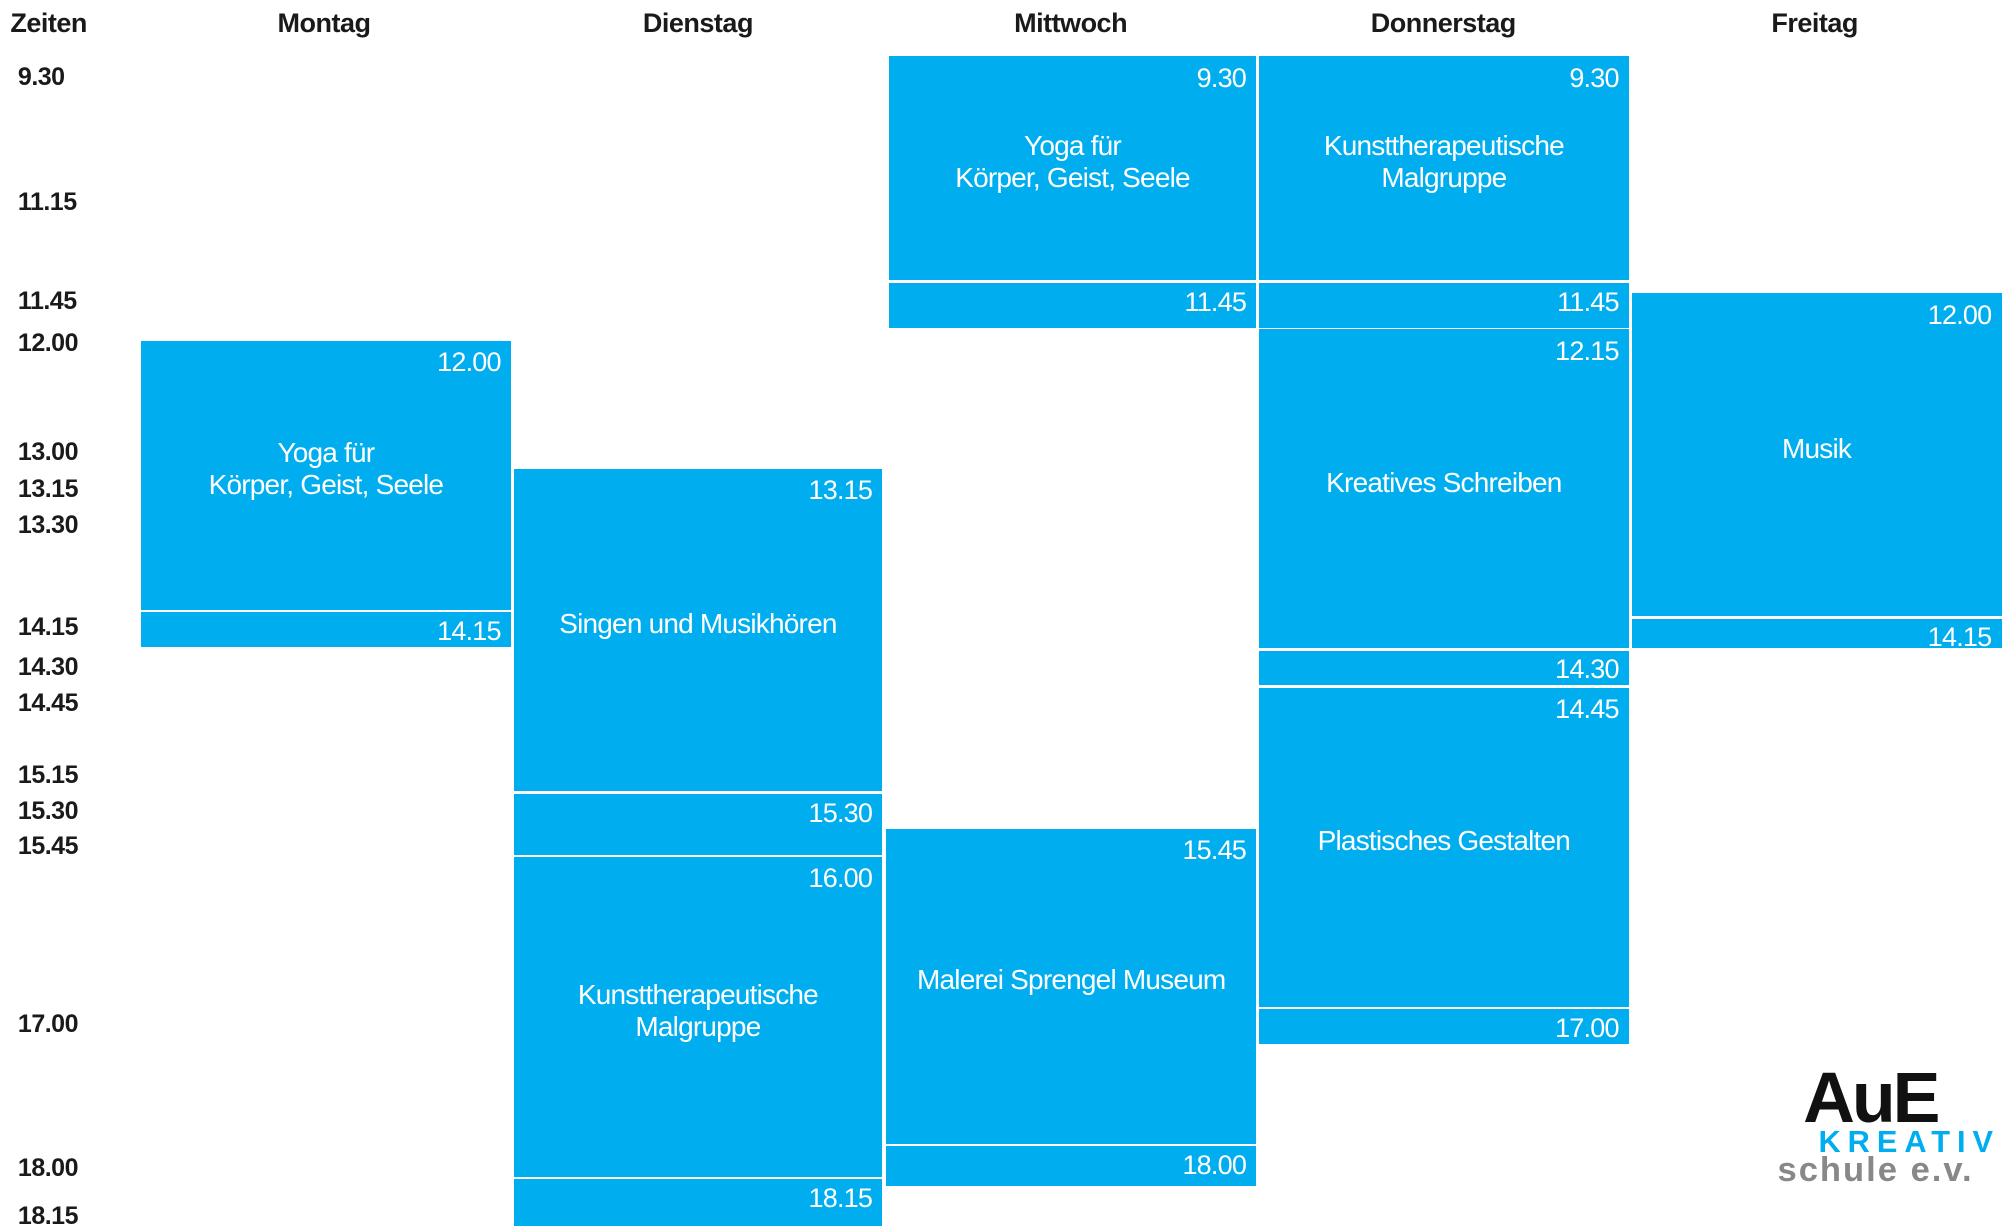  Describe the element at coordinates (48, 451) in the screenshot. I see `time-label: 13.00` at that location.